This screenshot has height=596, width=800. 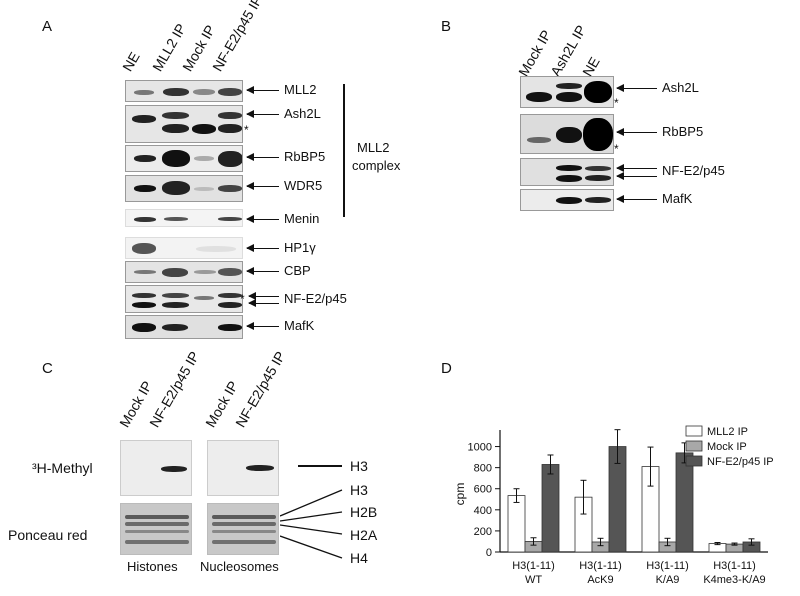 What do you see at coordinates (156, 529) in the screenshot?
I see `blot-c-ponceau-histones` at bounding box center [156, 529].